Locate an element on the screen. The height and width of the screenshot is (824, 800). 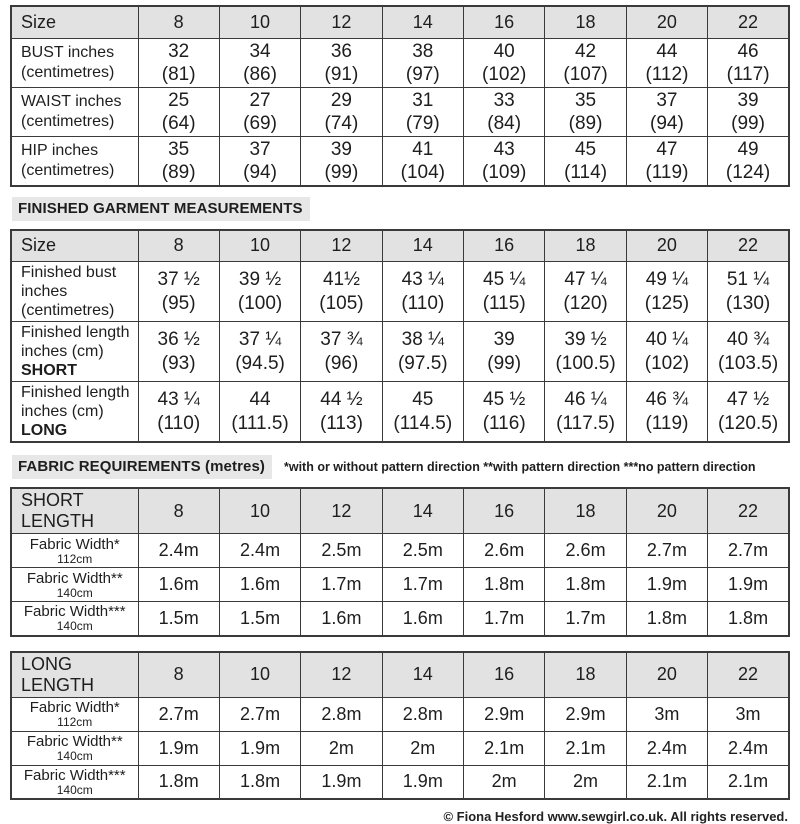
data-cell: 27 (69) is located at coordinates (260, 111).